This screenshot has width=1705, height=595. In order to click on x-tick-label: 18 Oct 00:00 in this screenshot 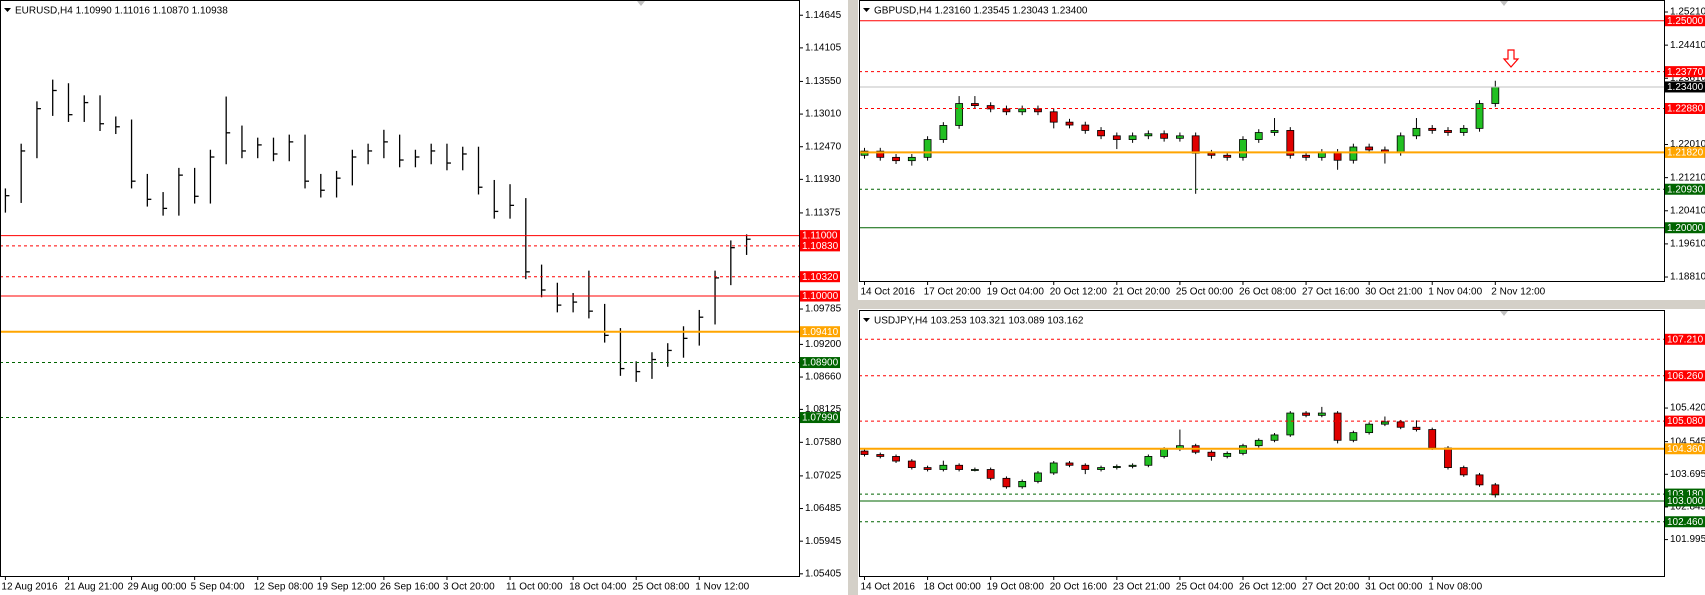, I will do `click(953, 587)`.